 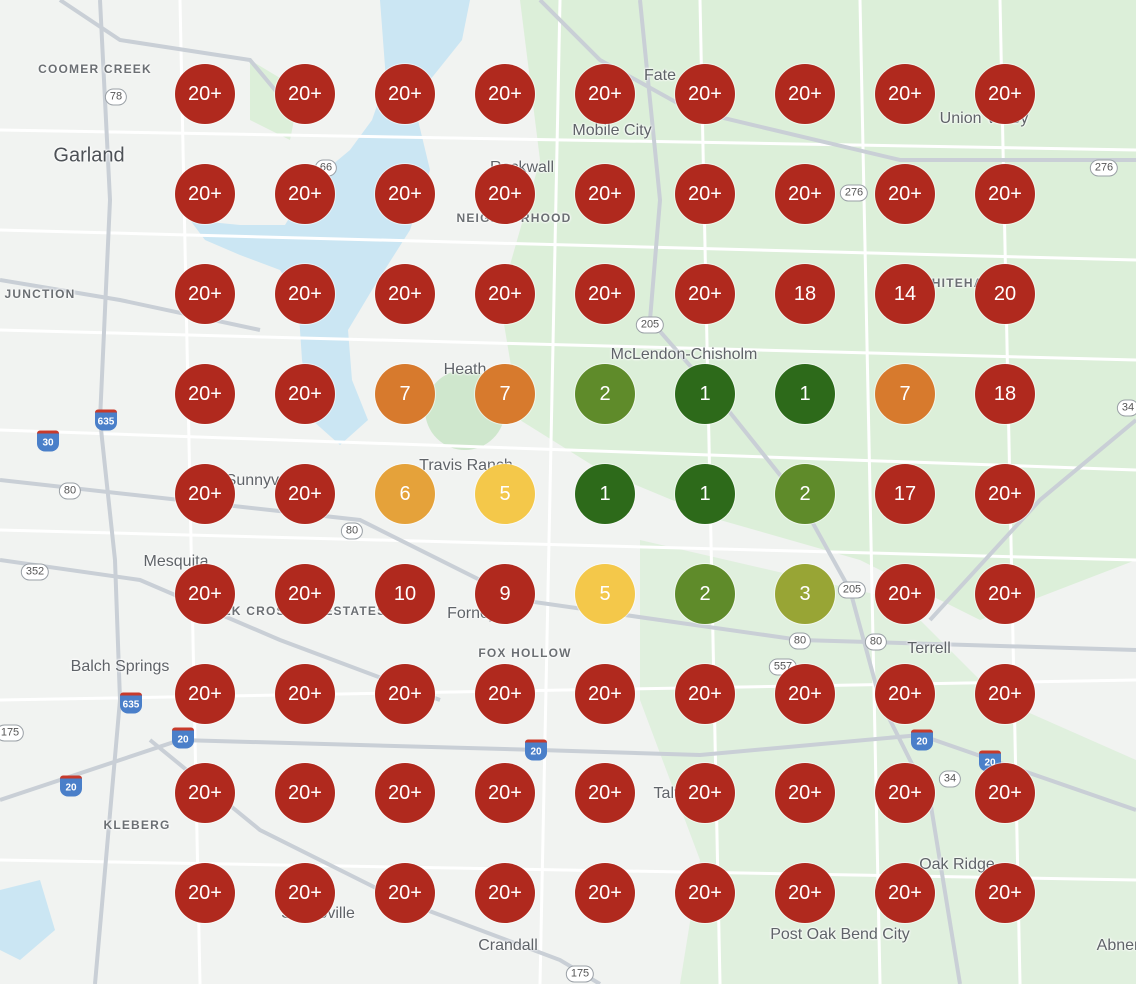 What do you see at coordinates (137, 825) in the screenshot?
I see `place-label: KLEBERG` at bounding box center [137, 825].